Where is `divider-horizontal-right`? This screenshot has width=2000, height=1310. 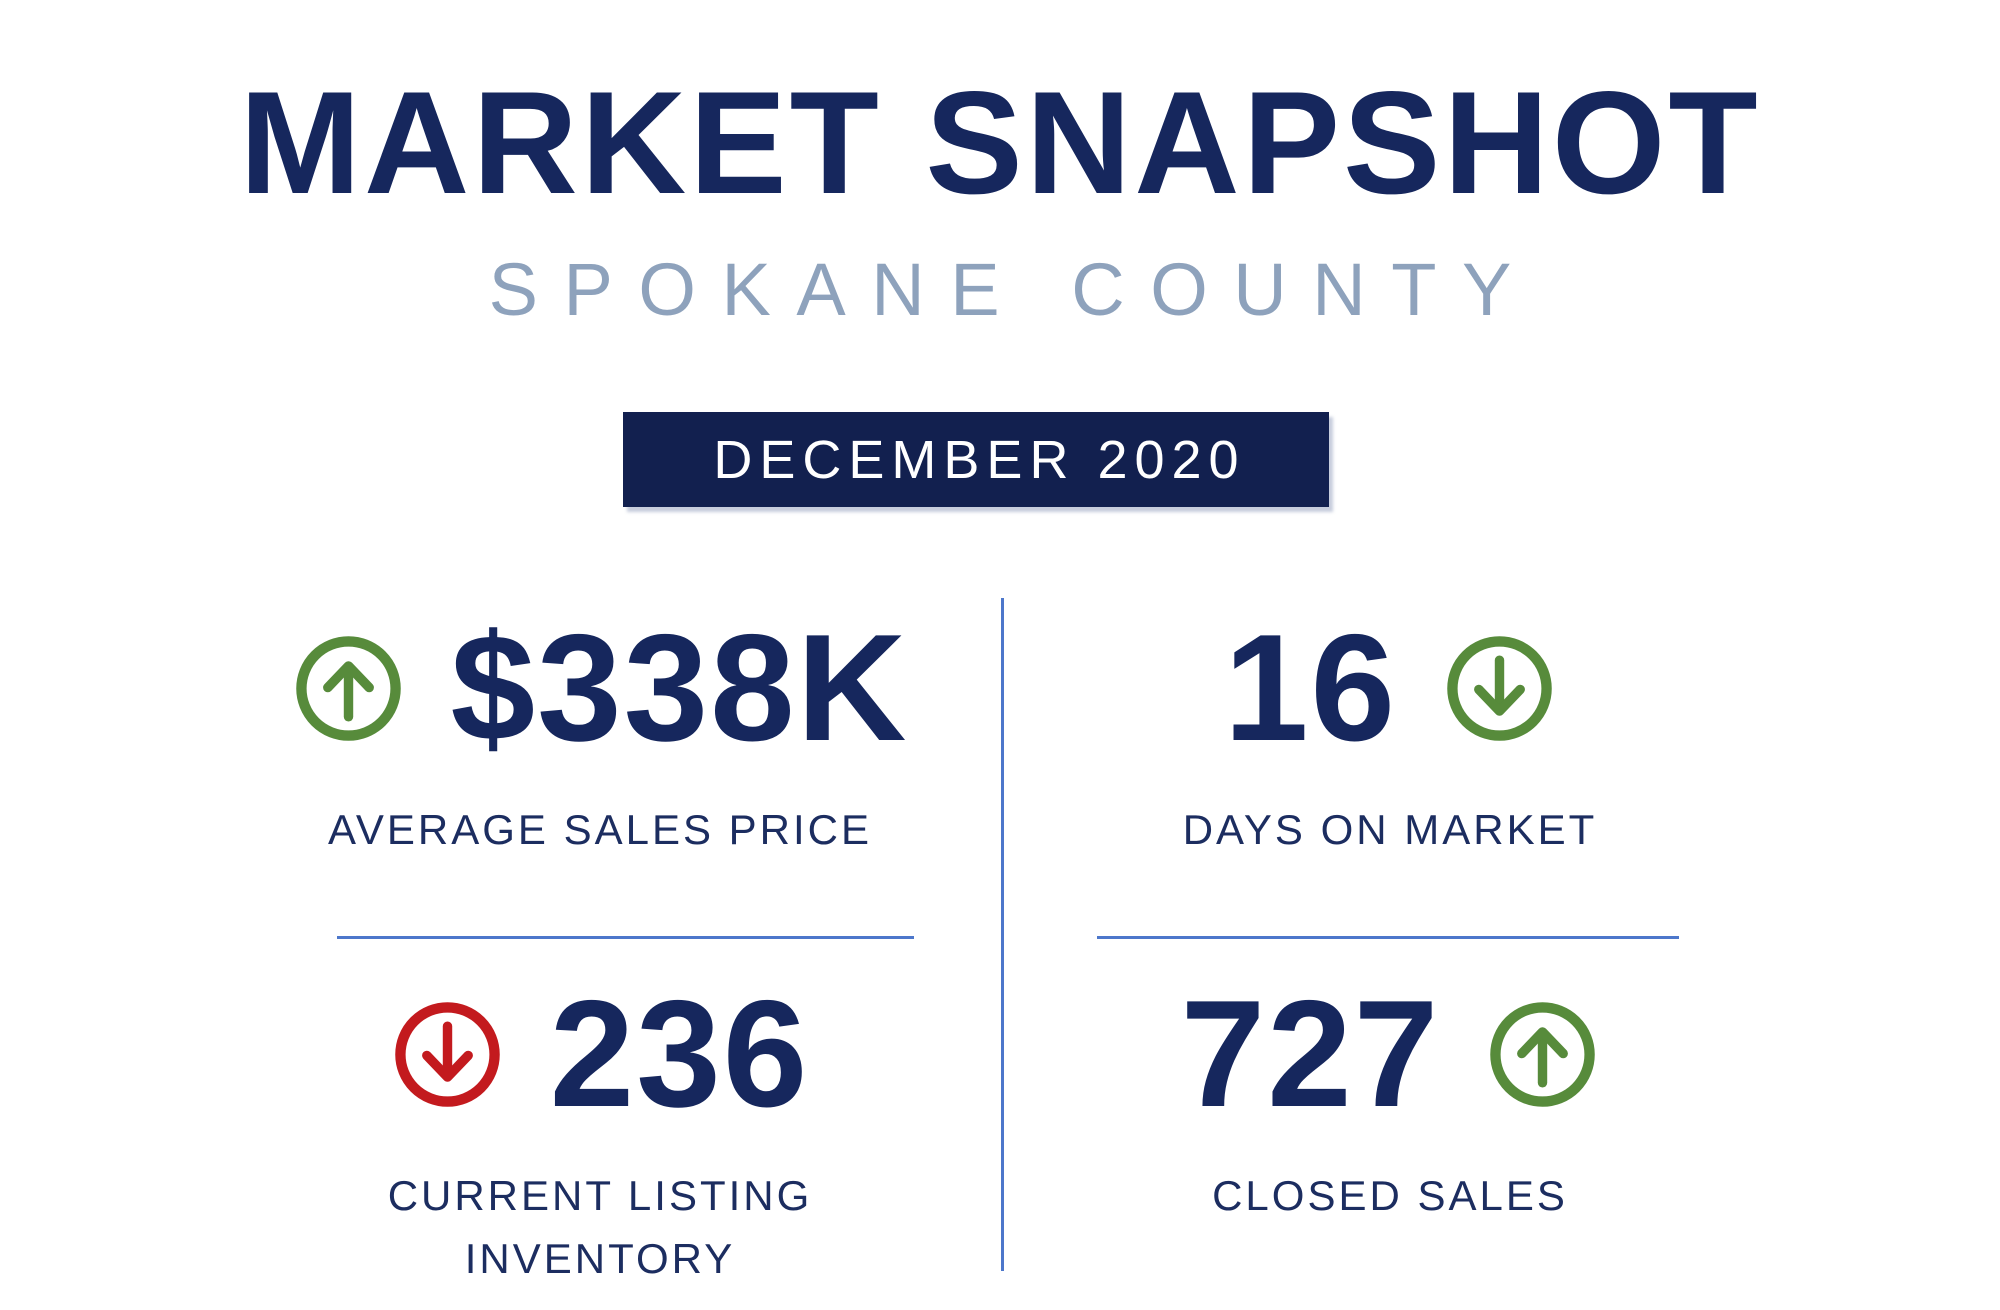
divider-horizontal-right is located at coordinates (1388, 937).